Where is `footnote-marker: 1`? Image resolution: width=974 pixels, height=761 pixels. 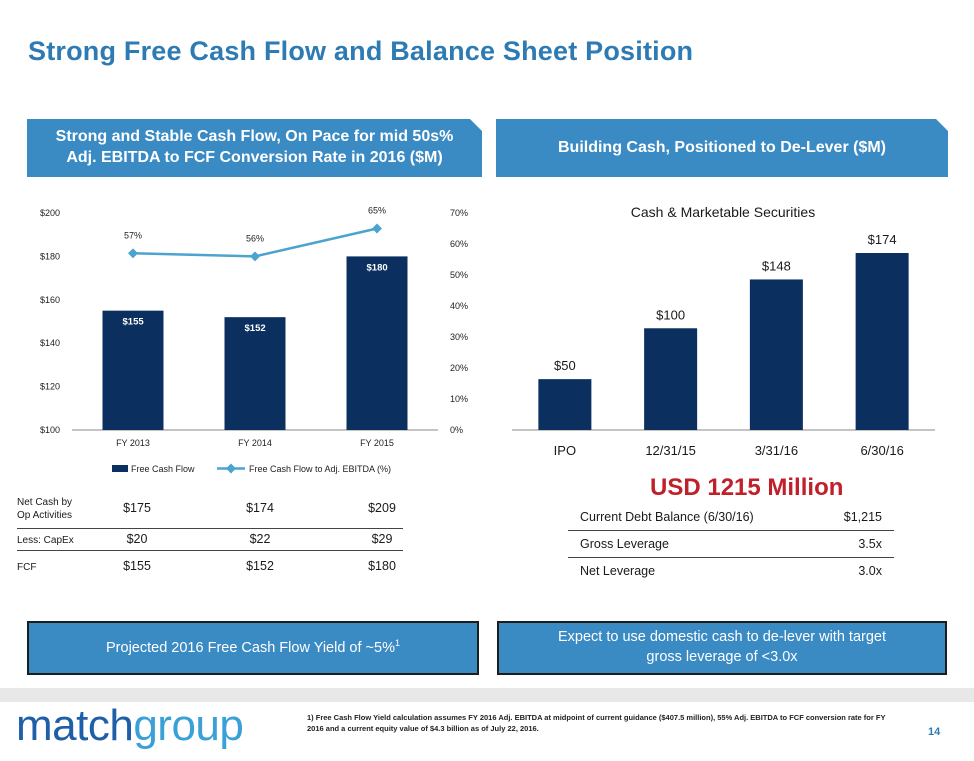
footnote-marker: 1 is located at coordinates (397, 643).